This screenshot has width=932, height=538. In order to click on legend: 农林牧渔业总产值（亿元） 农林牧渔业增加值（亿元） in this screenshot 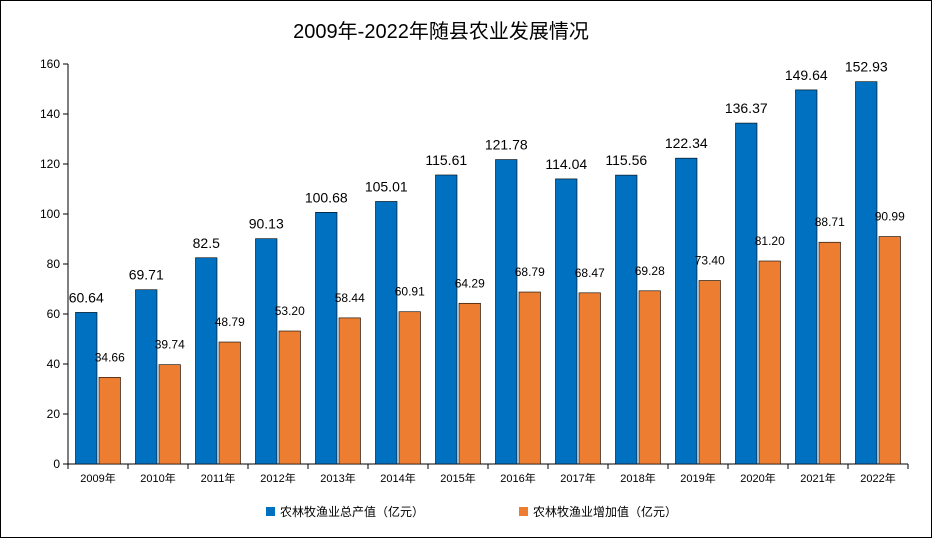, I will do `click(466, 513)`.